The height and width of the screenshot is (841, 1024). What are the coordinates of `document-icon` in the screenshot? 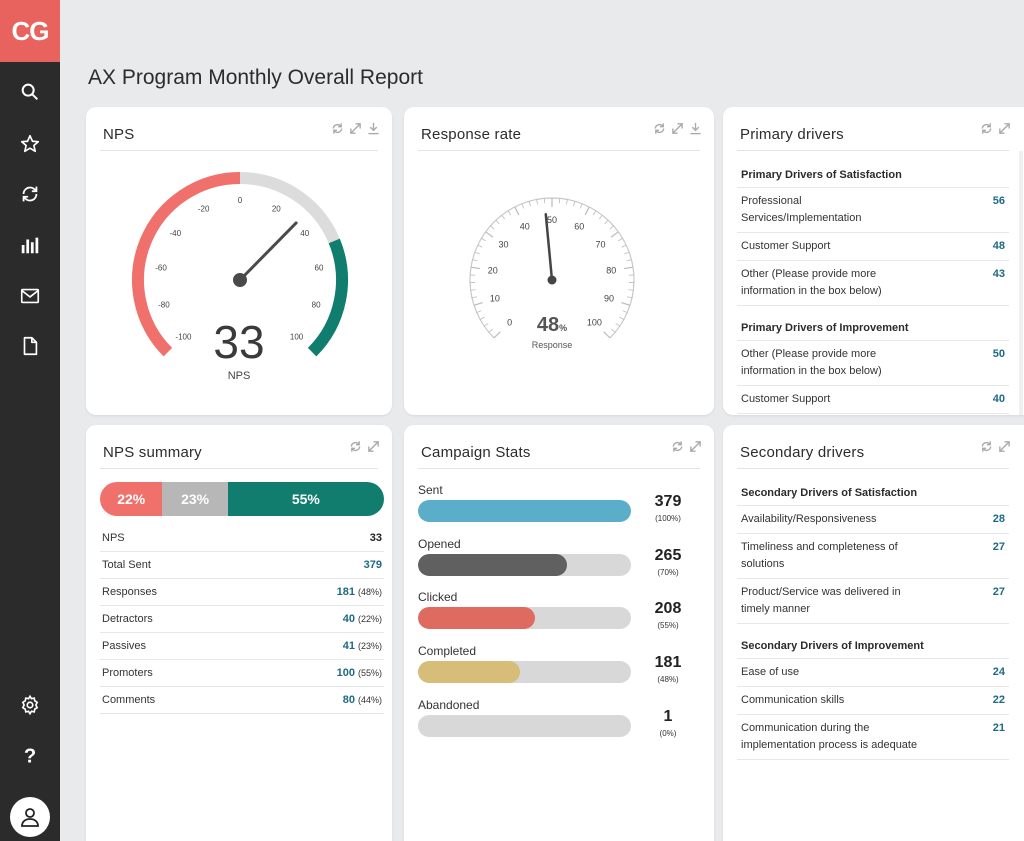 It's located at (30, 346).